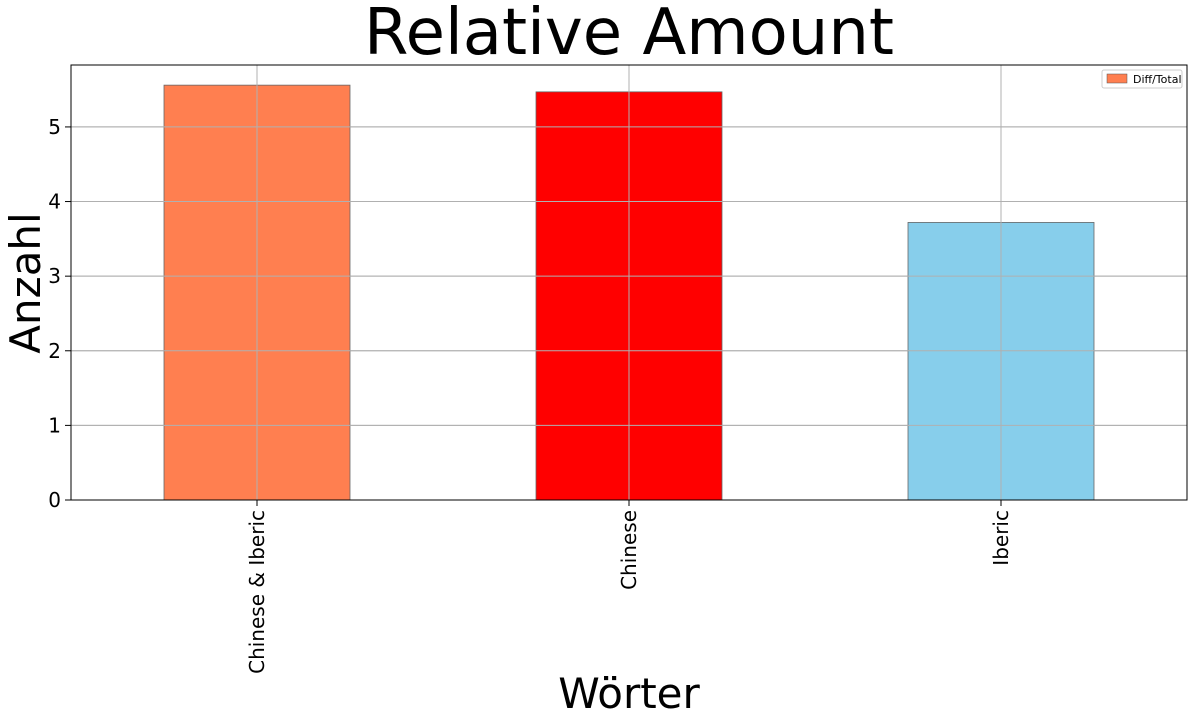 This screenshot has height=723, width=1194. What do you see at coordinates (629, 35) in the screenshot?
I see `chart-title: Relative Amount` at bounding box center [629, 35].